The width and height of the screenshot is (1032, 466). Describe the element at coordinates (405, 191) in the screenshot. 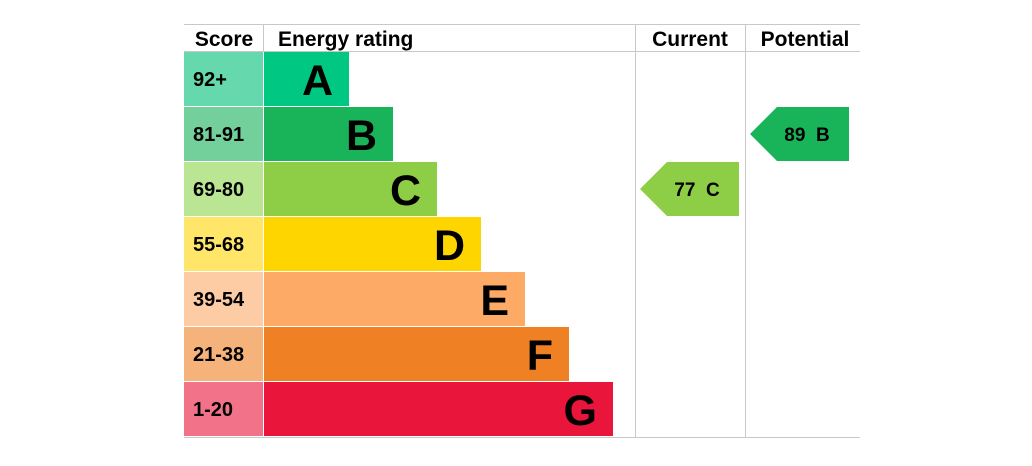

I see `band-letter-c: C` at that location.